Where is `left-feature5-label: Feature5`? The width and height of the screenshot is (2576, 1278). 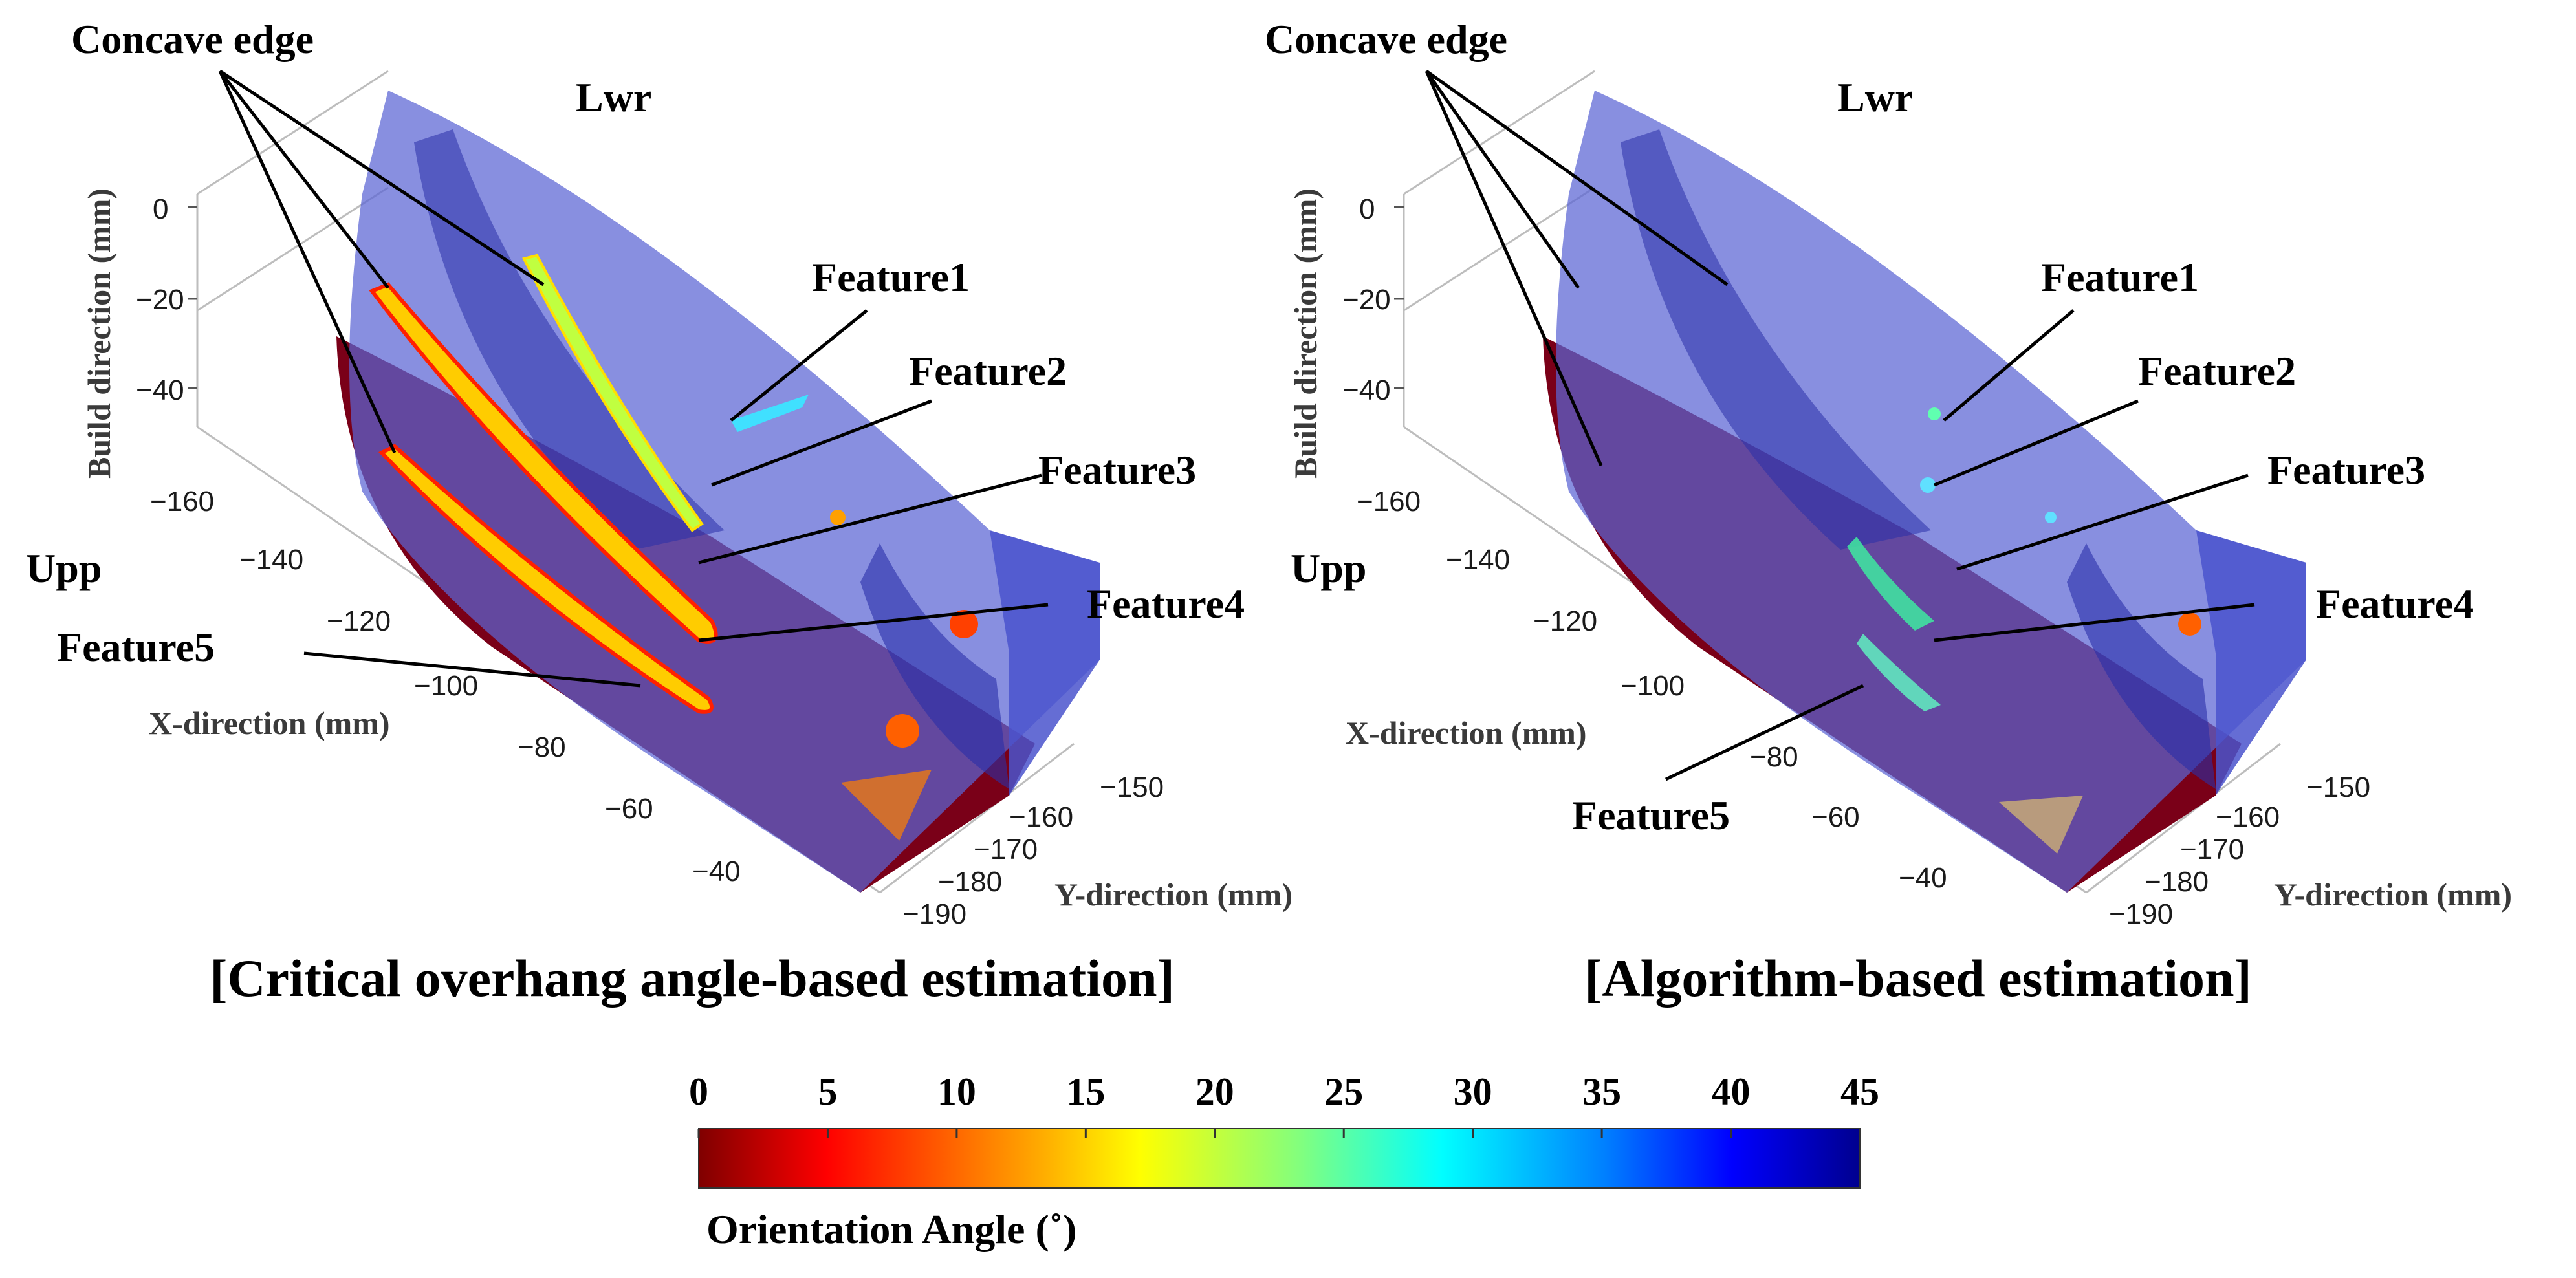
left-feature5-label: Feature5 is located at coordinates (136, 647).